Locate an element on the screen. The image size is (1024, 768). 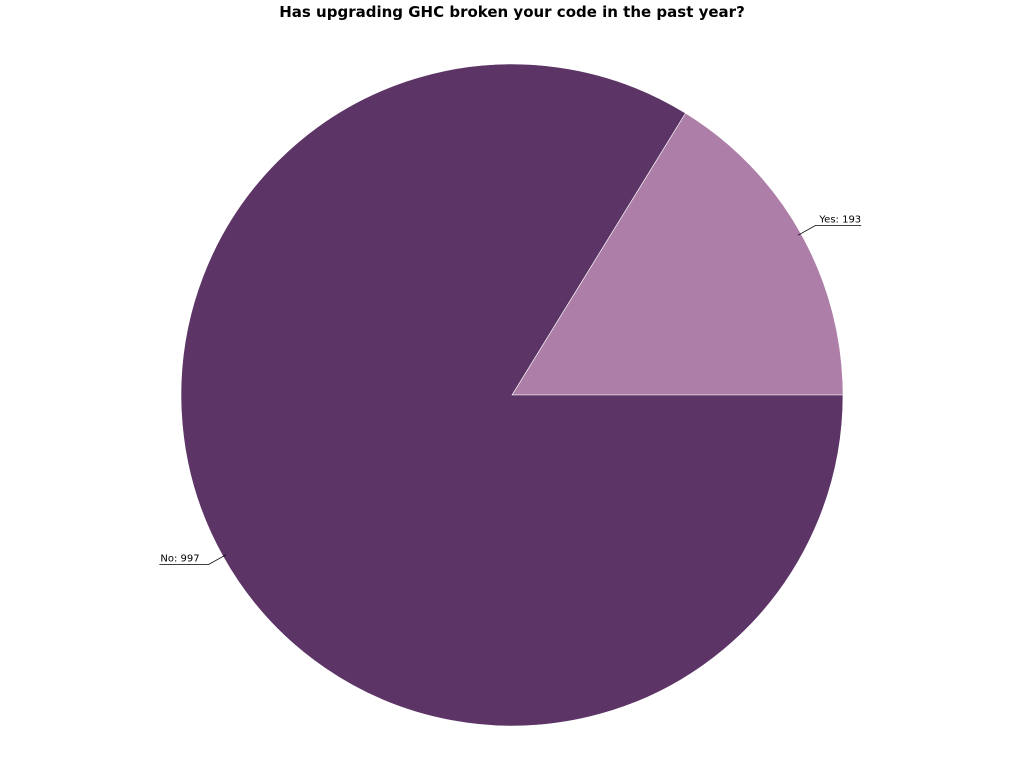
slice-label-no: No: 997 is located at coordinates (179, 559).